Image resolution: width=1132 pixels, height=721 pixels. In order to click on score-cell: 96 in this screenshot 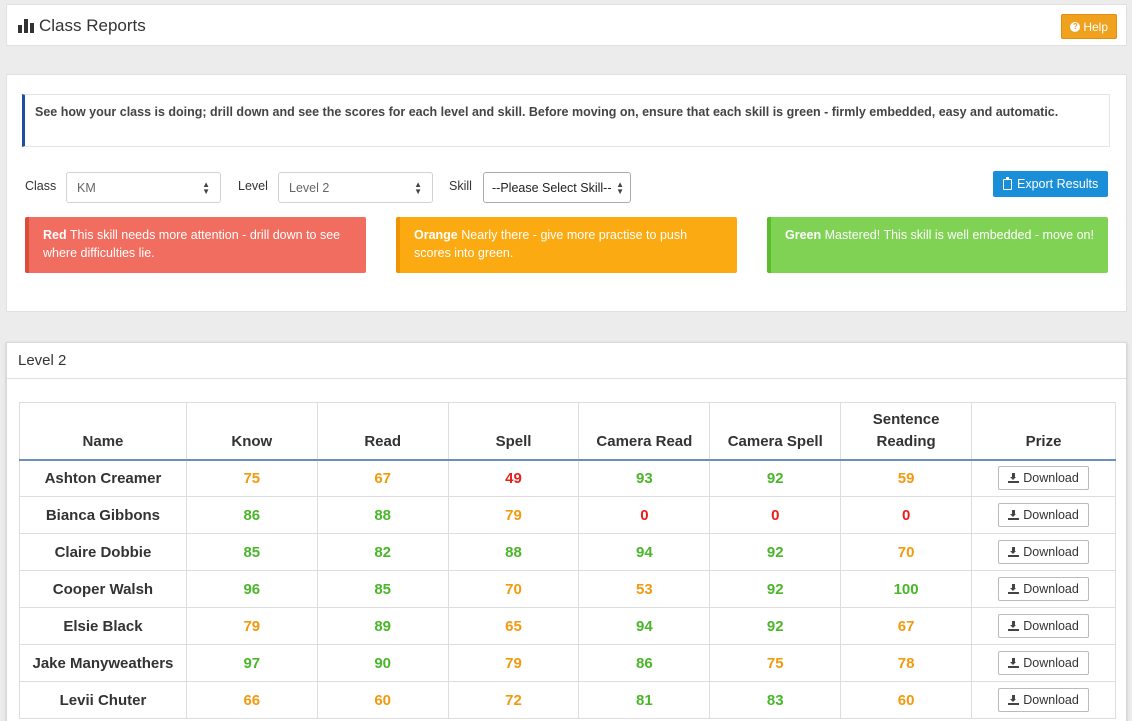, I will do `click(251, 589)`.